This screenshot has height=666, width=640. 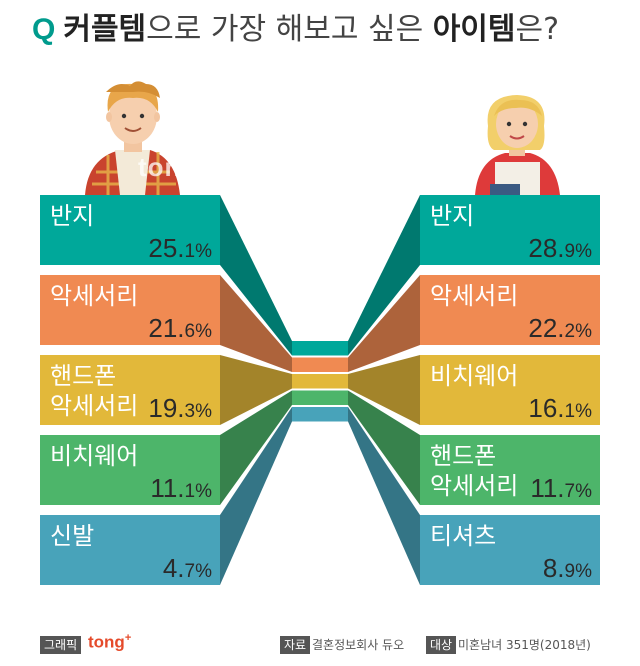 I want to click on bar-label-left-2: 악세서리, so click(x=94, y=296).